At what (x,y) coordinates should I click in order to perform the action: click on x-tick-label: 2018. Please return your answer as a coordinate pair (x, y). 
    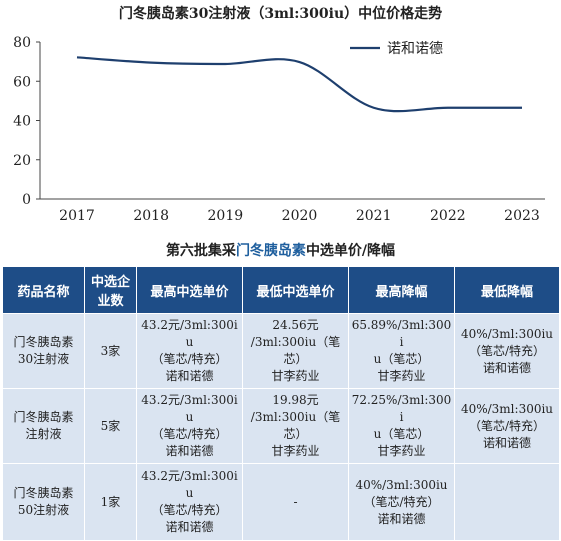
    Looking at the image, I should click on (151, 216).